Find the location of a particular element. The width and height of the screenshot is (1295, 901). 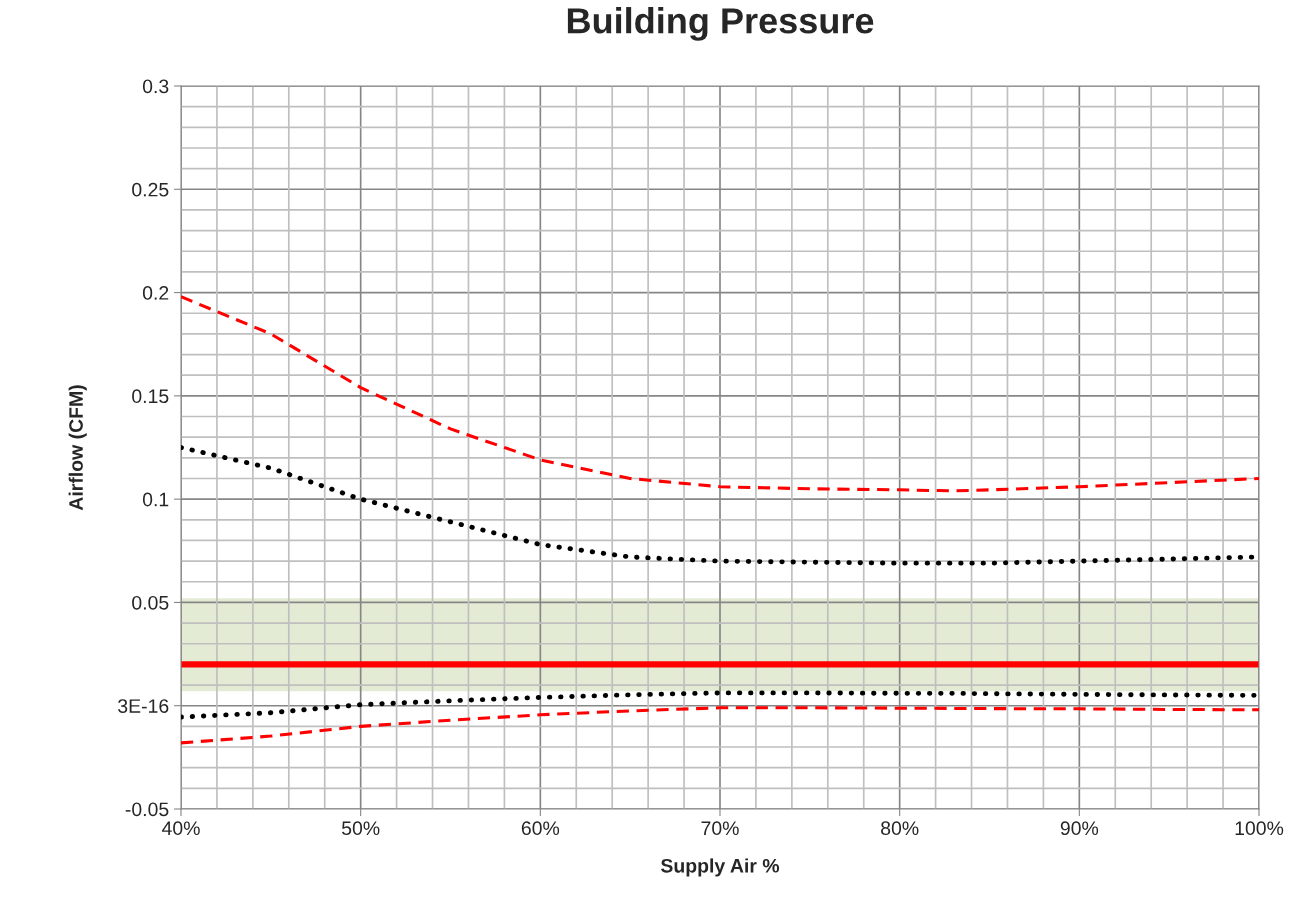

y-tick-label: -0.05 is located at coordinates (147, 809).